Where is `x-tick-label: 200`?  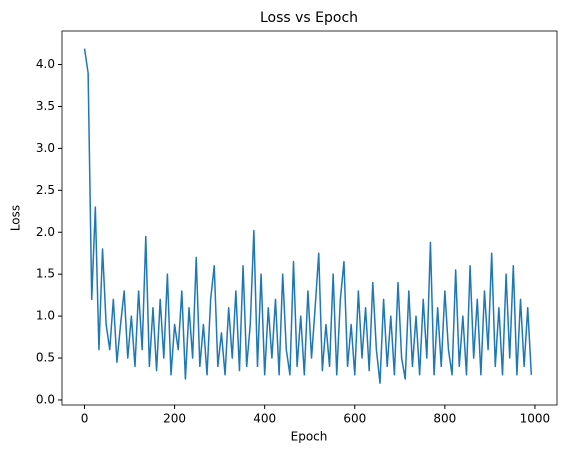 x-tick-label: 200 is located at coordinates (174, 419).